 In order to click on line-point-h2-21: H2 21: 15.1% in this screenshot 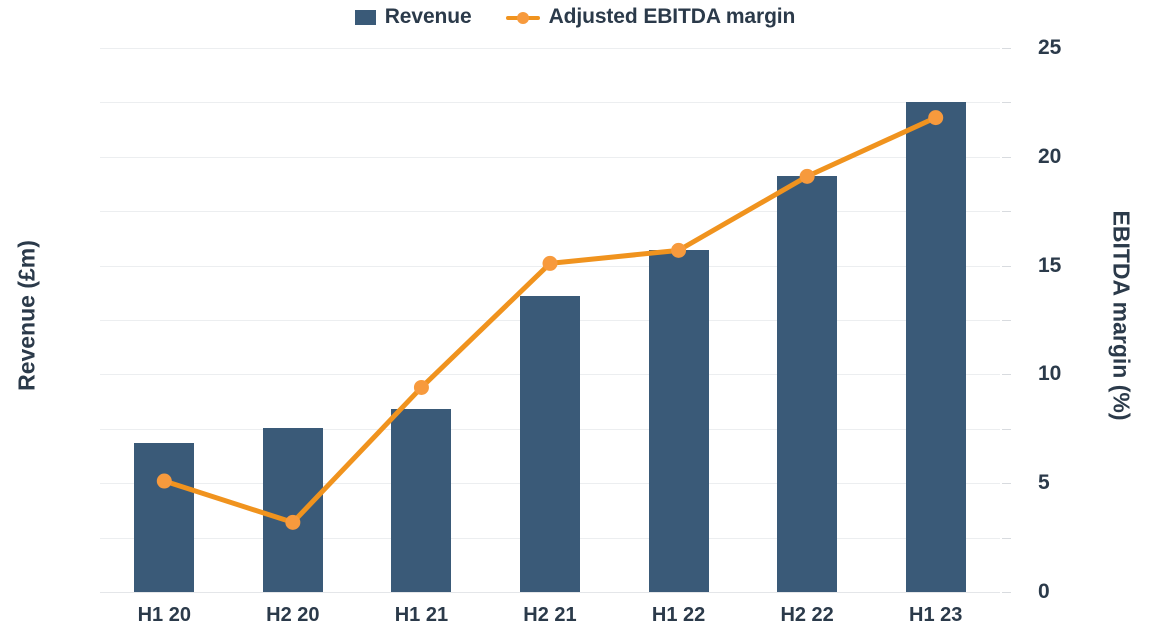, I will do `click(550, 263)`.